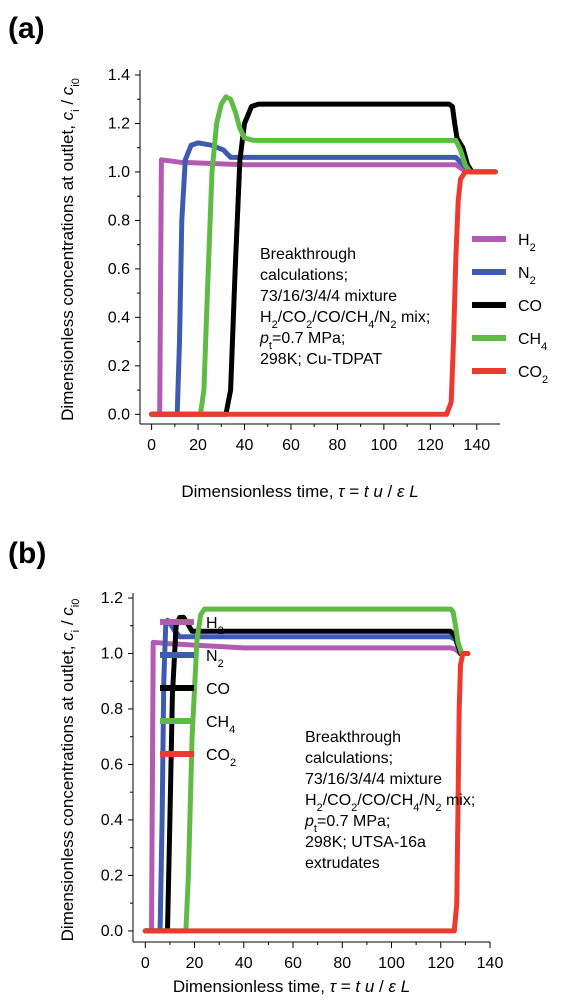  What do you see at coordinates (527, 276) in the screenshot?
I see `chart-a-legend-label-n2: N2` at bounding box center [527, 276].